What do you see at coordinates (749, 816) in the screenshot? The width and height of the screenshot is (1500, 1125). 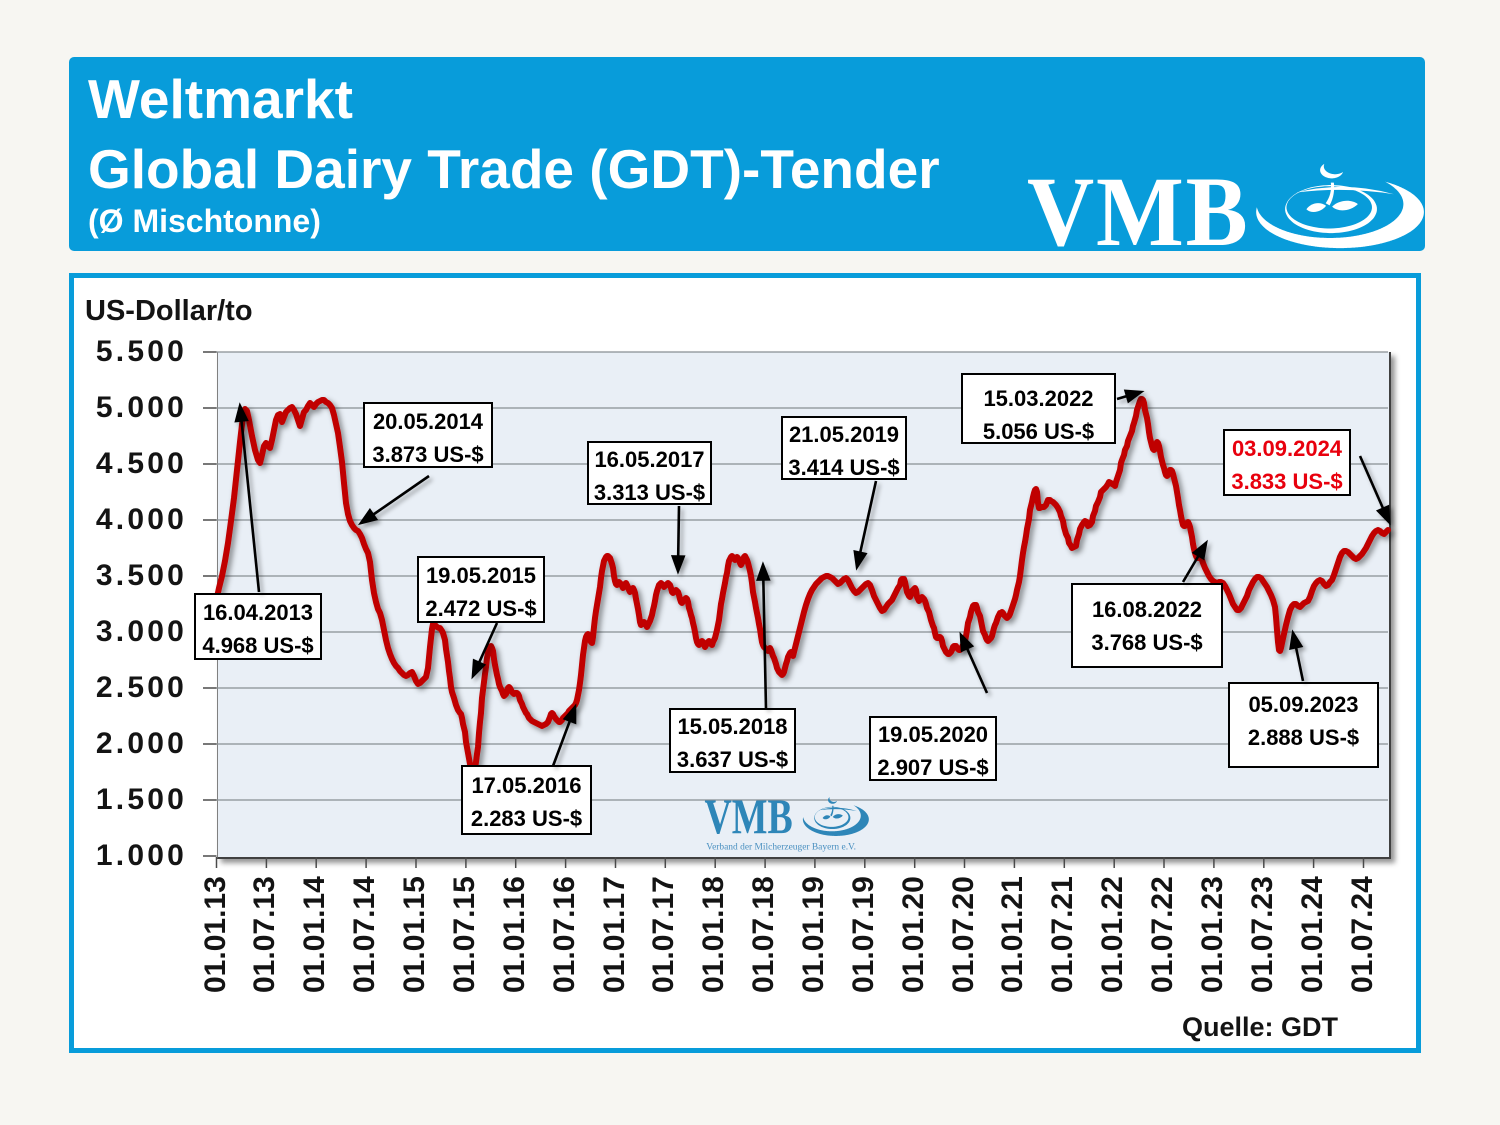 I see `svg-text: VMB` at bounding box center [749, 816].